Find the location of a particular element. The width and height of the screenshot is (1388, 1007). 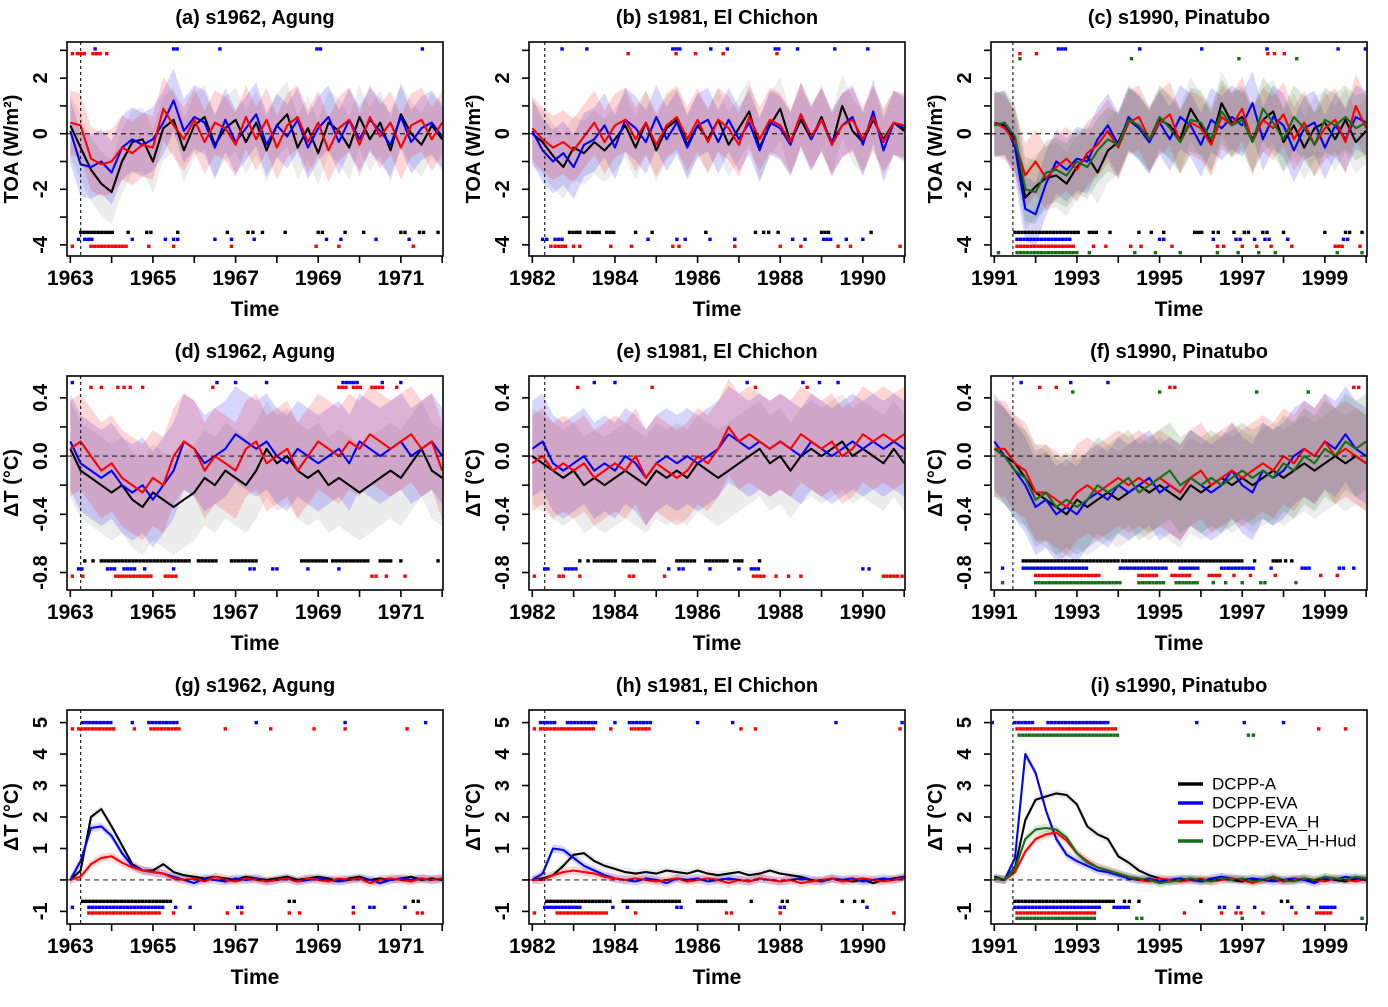

envelope-DCPP-EVA_H-Hud is located at coordinates (1180, 474).